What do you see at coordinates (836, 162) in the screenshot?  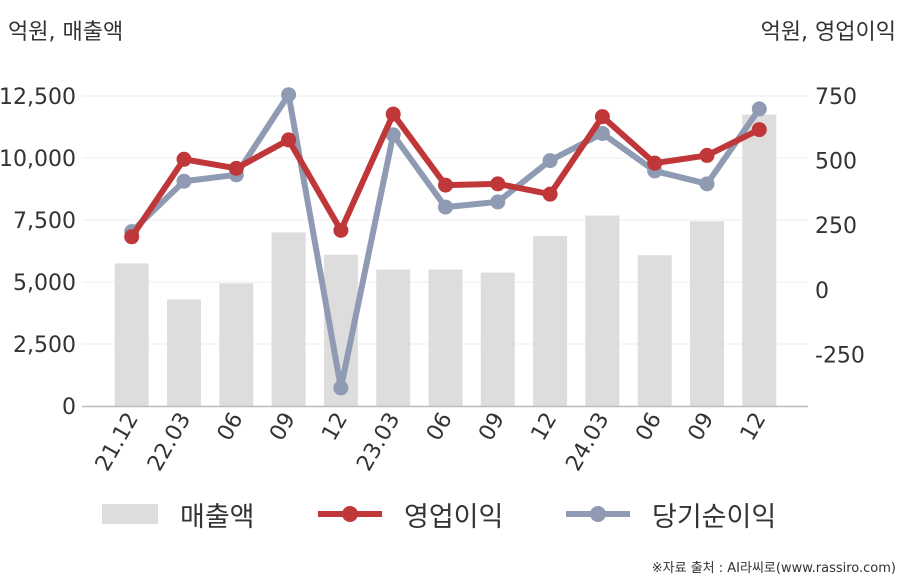 I see `right-tick-label: 500` at bounding box center [836, 162].